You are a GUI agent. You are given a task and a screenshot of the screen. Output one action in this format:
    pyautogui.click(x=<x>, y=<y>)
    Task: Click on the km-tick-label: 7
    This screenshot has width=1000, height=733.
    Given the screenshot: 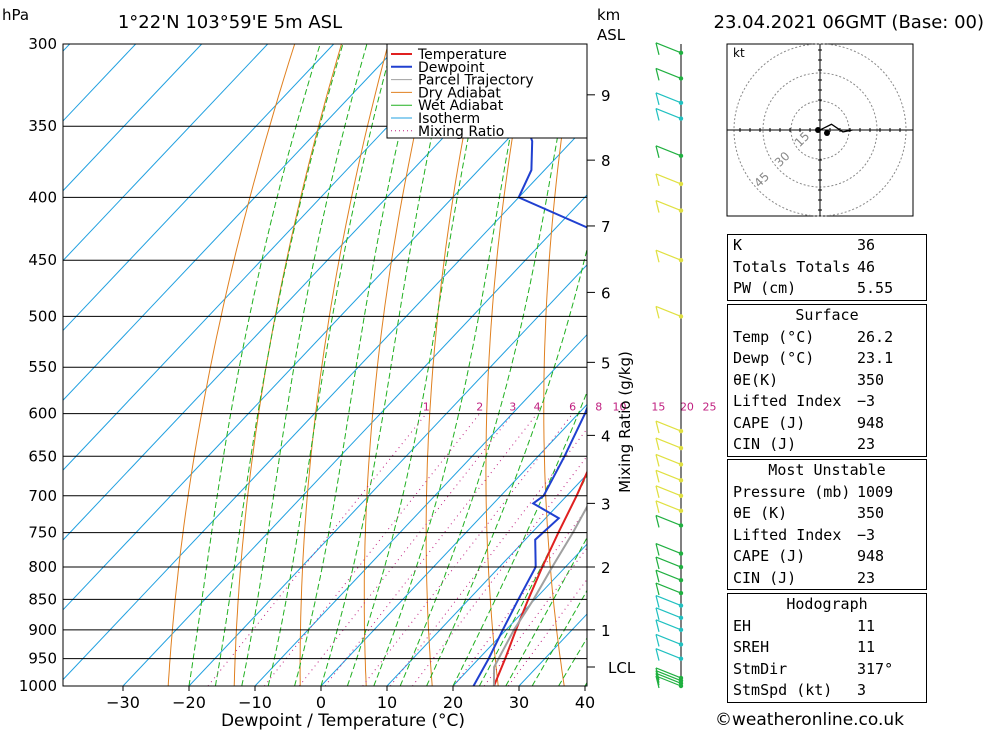 What is the action you would take?
    pyautogui.click(x=606, y=227)
    